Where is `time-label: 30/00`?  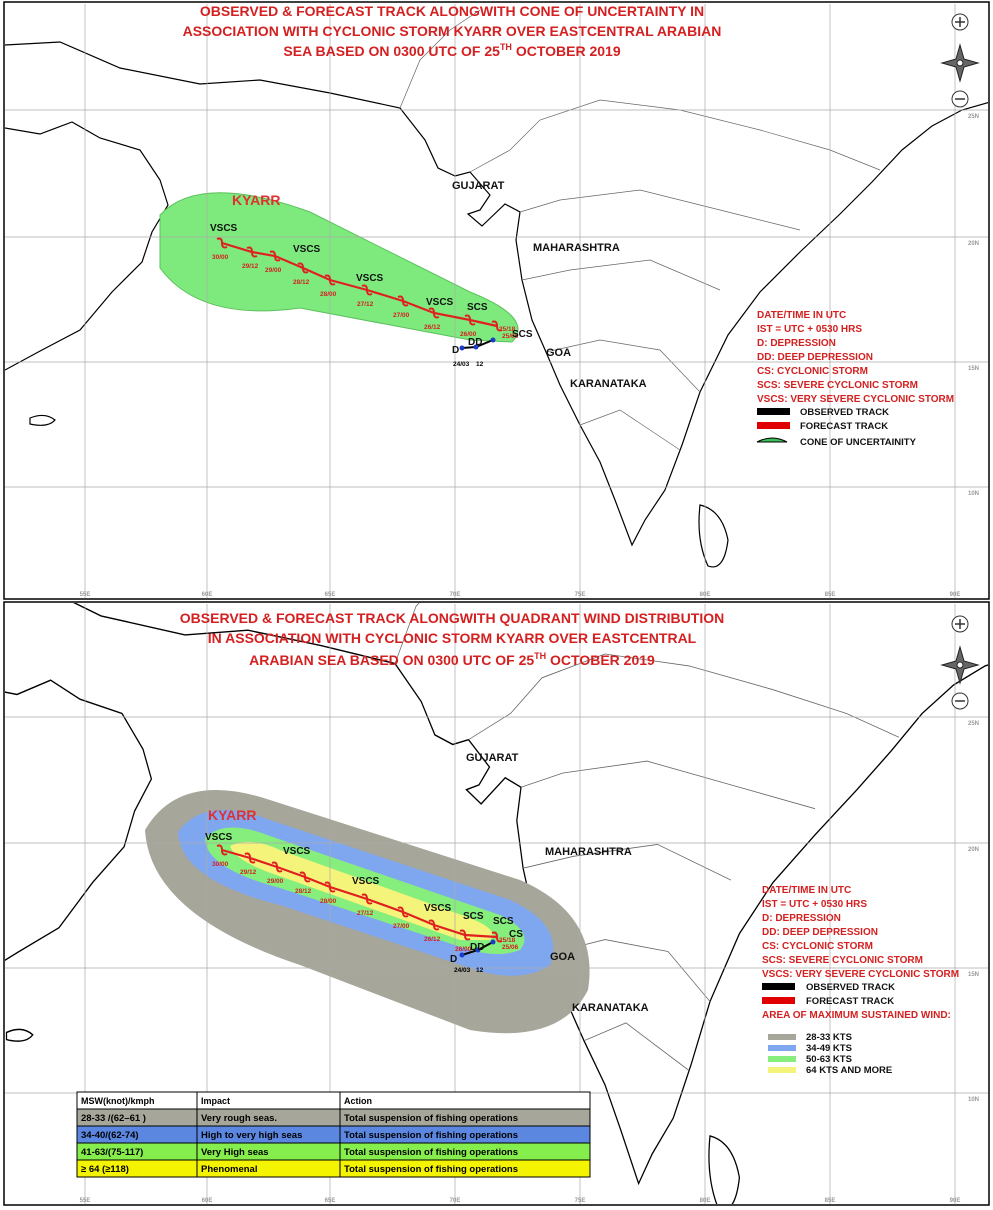
time-label: 30/00 is located at coordinates (220, 257).